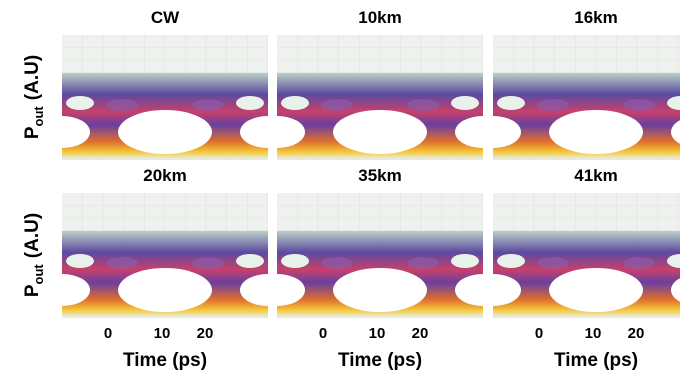 The height and width of the screenshot is (381, 680). I want to click on panel-title: 41km, so click(595, 175).